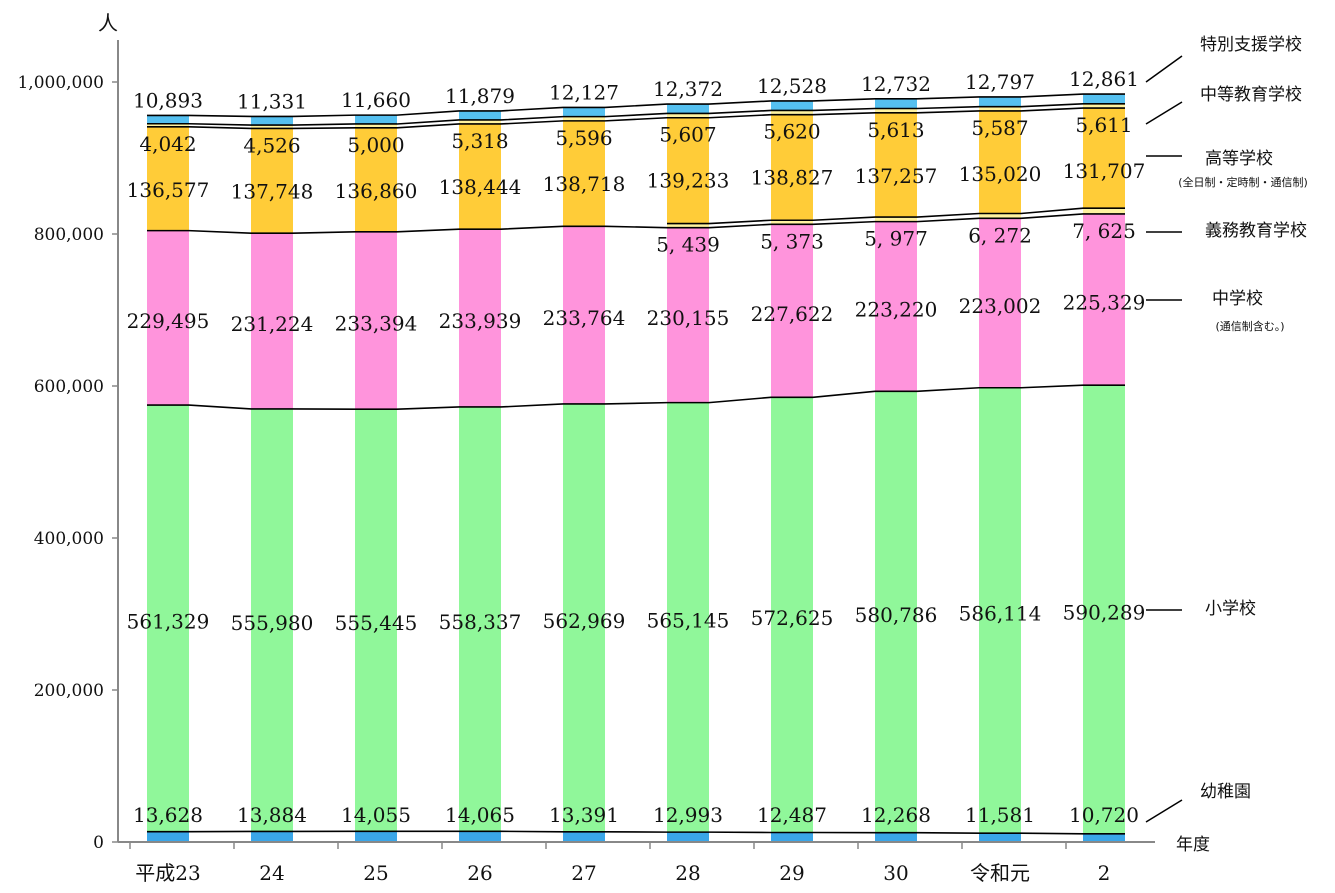  Describe the element at coordinates (98, 843) in the screenshot. I see `y-tick-label: 0` at that location.